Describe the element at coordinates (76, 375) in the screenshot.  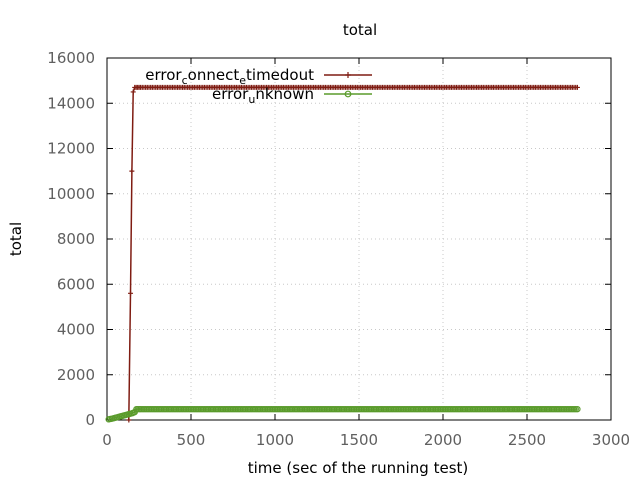
I see `y-tick-label: 2000` at that location.